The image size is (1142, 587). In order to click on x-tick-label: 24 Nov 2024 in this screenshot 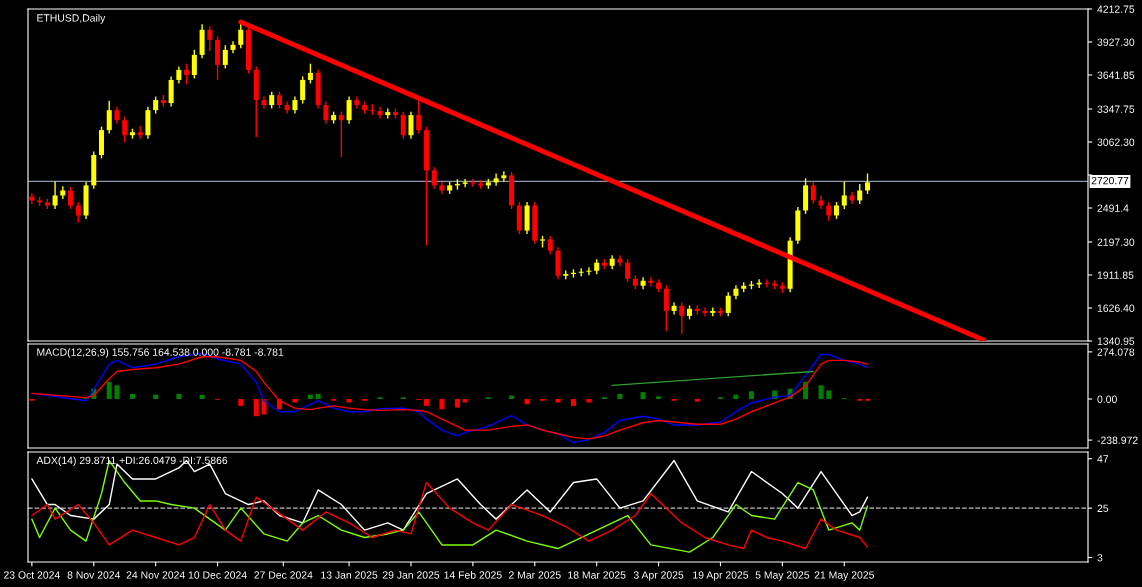, I will do `click(155, 575)`.